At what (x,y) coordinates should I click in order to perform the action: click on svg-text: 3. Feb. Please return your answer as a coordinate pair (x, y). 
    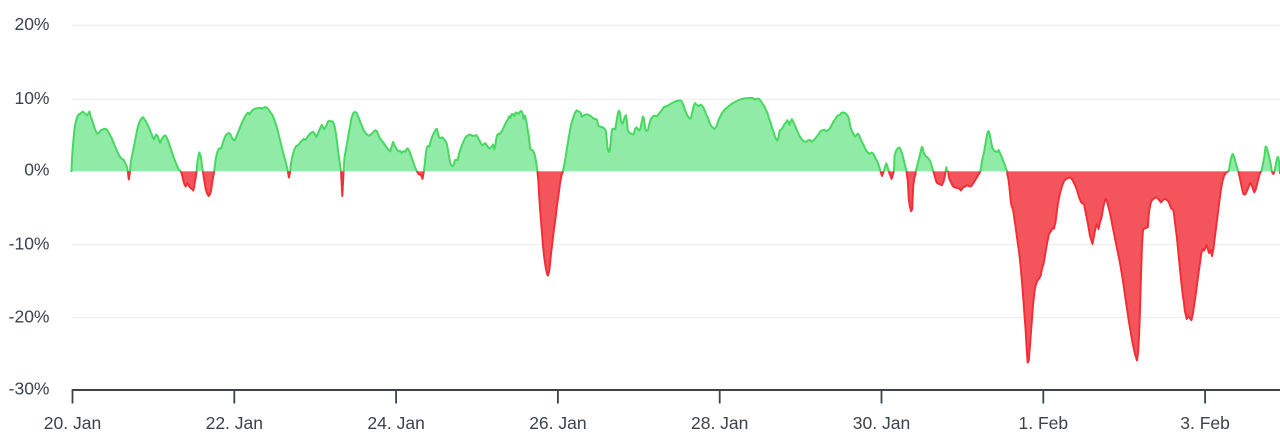
    Looking at the image, I should click on (1205, 423).